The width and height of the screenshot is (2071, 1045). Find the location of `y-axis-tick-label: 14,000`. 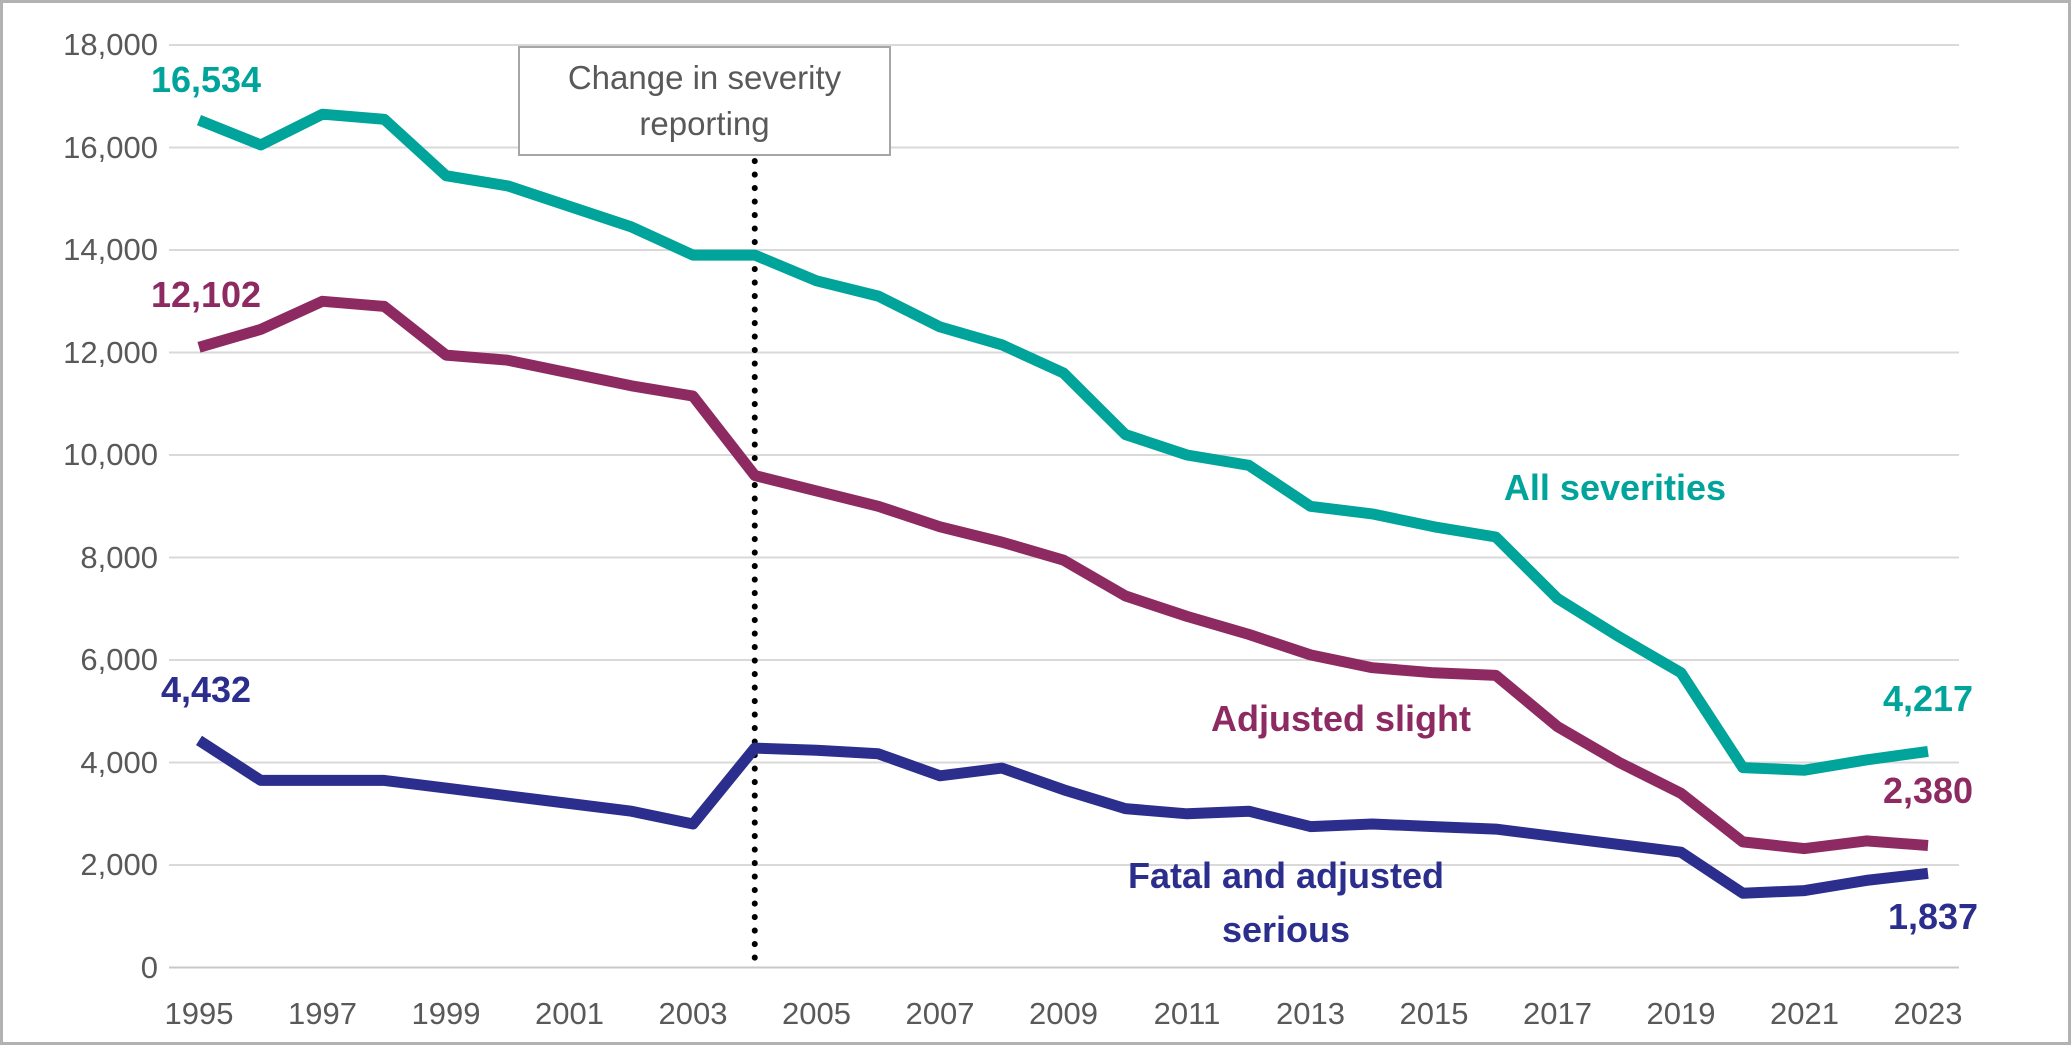

y-axis-tick-label: 14,000 is located at coordinates (110, 249).